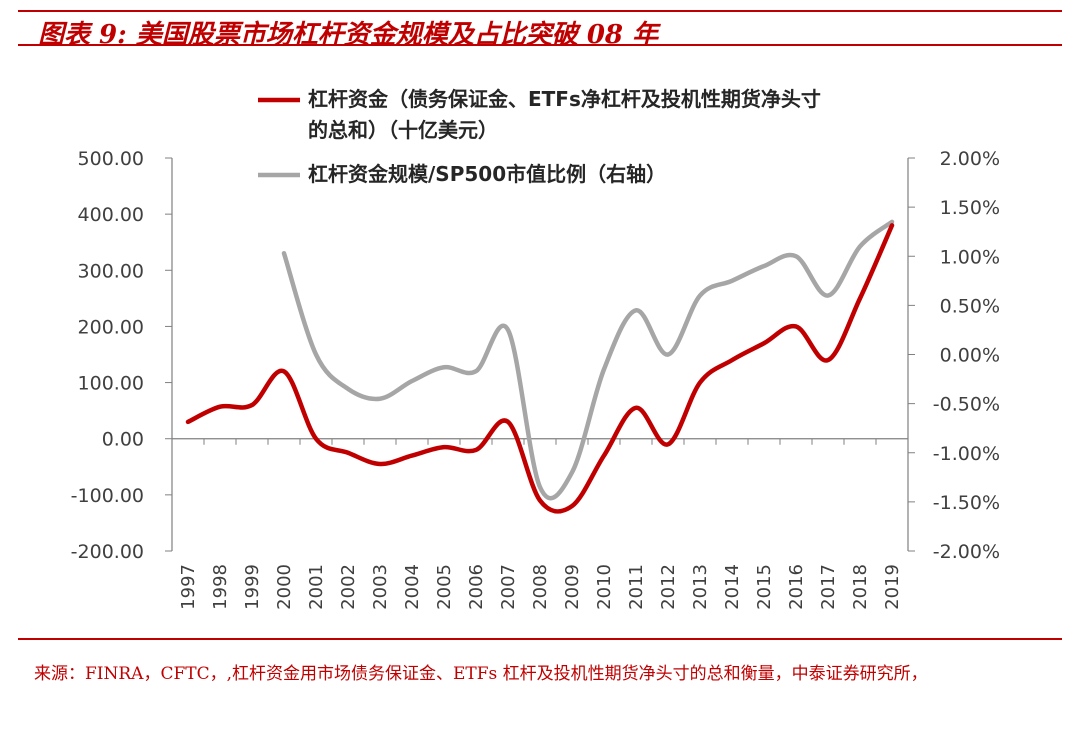  What do you see at coordinates (540, 11) in the screenshot?
I see `title-rule-top` at bounding box center [540, 11].